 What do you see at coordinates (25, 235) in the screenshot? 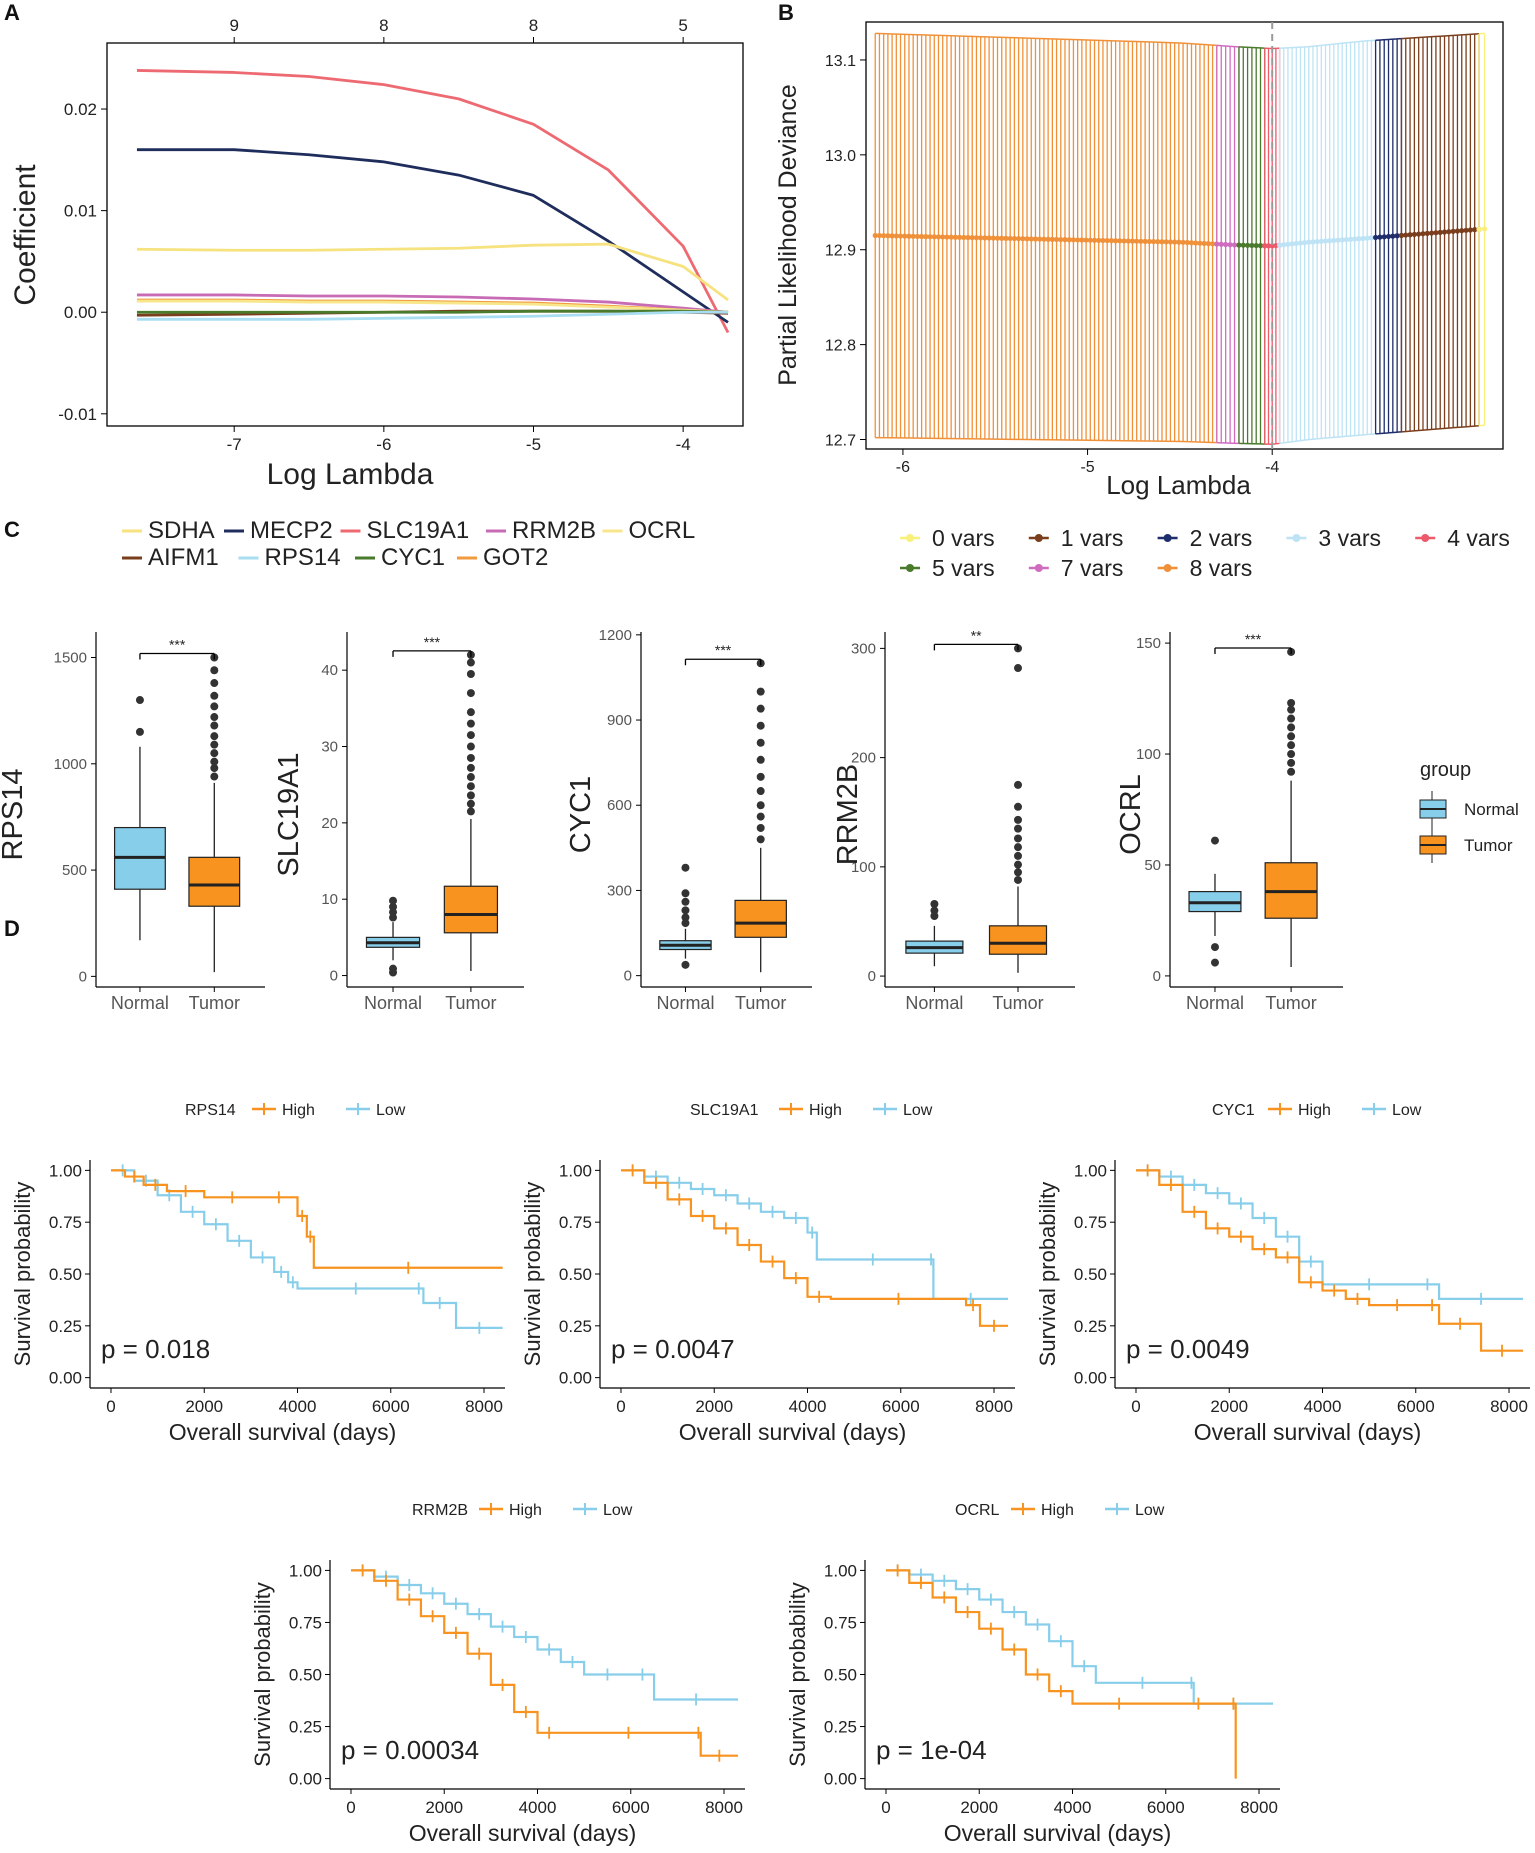
I see `y-axis-label: Coefficient` at bounding box center [25, 235].